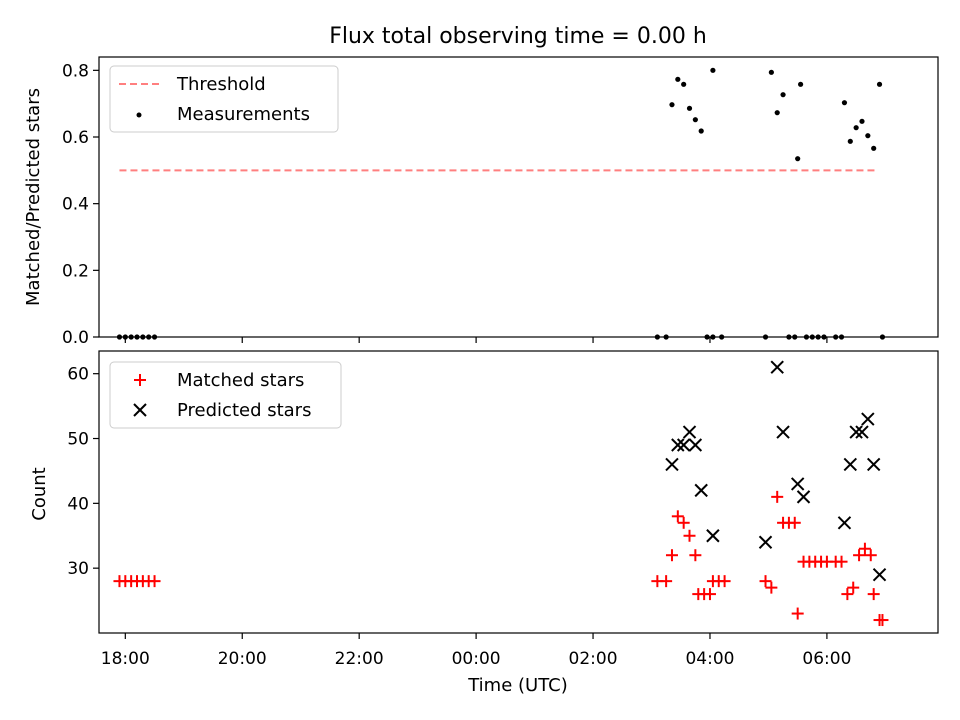 This screenshot has height=720, width=960. I want to click on y-tick-label: 0.2, so click(75, 271).